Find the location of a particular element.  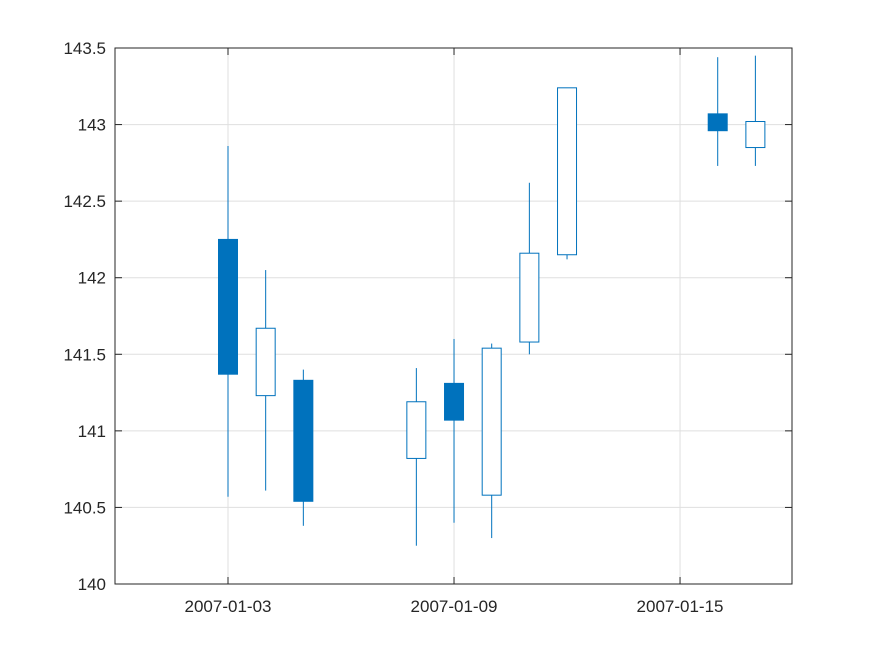

y-tick-label: 140 is located at coordinates (92, 584).